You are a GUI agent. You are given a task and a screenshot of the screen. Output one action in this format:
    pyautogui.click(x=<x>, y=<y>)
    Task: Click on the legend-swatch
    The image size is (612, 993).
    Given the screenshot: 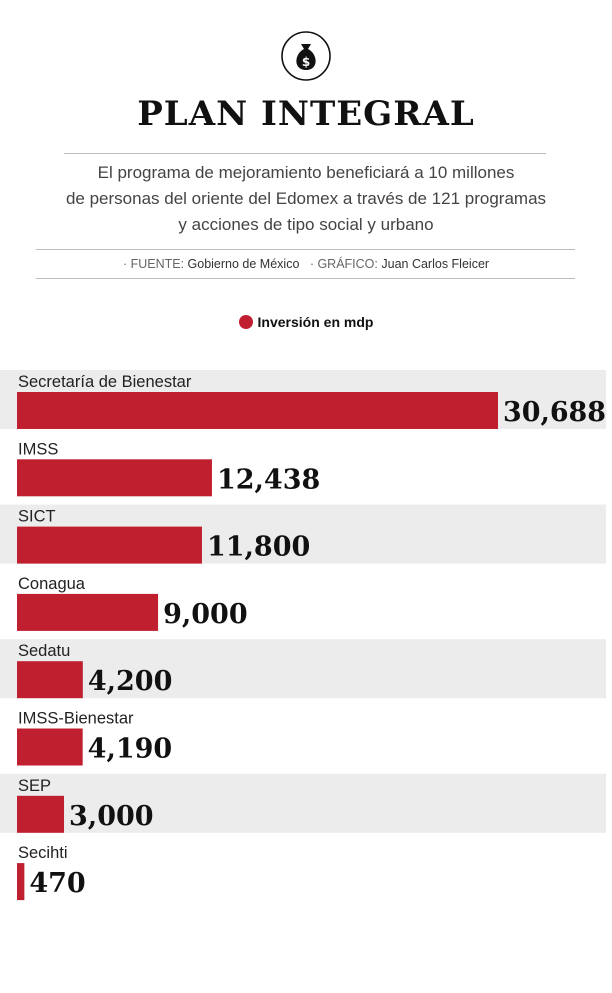 What is the action you would take?
    pyautogui.click(x=245, y=322)
    